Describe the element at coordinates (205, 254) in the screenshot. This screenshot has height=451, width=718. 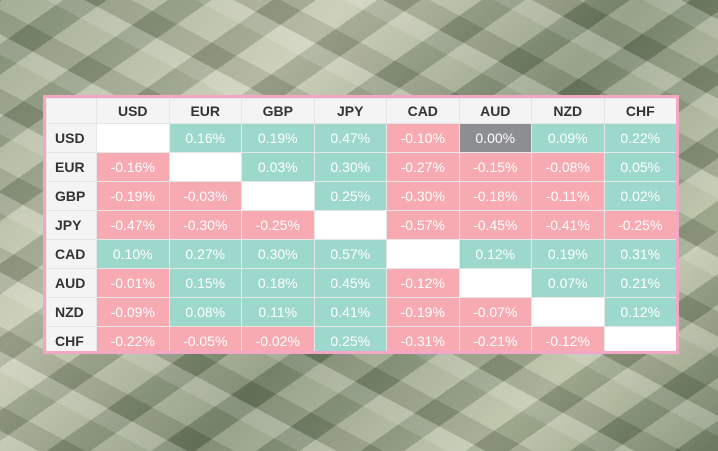
I see `change-cell: 0.27%` at that location.